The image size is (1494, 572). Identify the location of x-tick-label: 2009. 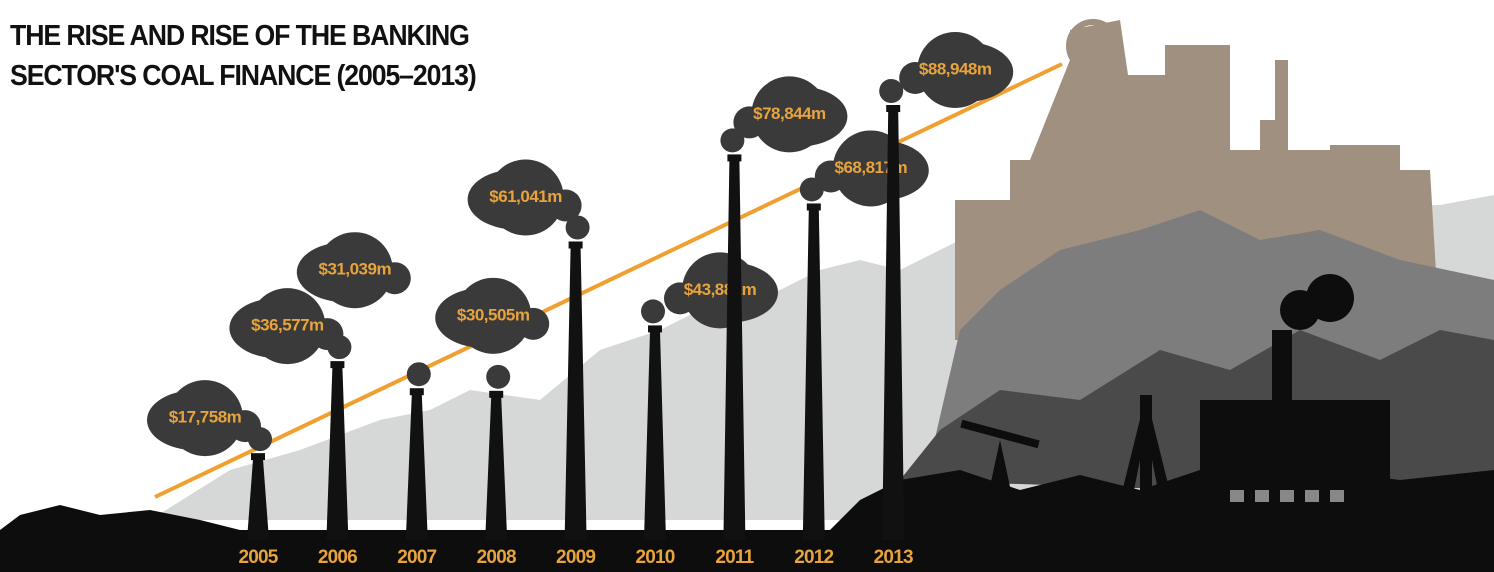
(575, 557).